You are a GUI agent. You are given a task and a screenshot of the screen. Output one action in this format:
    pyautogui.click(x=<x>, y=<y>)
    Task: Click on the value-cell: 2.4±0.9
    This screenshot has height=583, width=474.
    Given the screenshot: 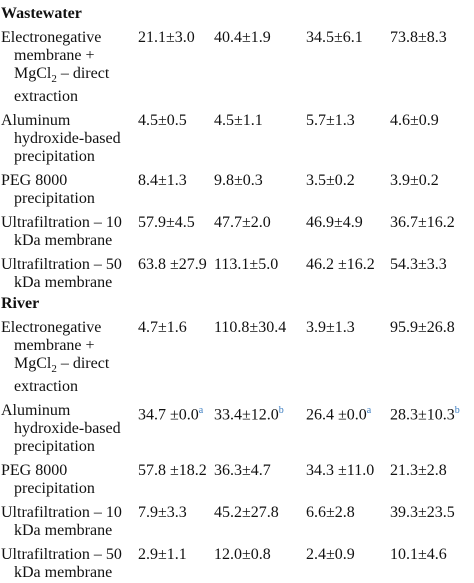 What is the action you would take?
    pyautogui.click(x=330, y=555)
    